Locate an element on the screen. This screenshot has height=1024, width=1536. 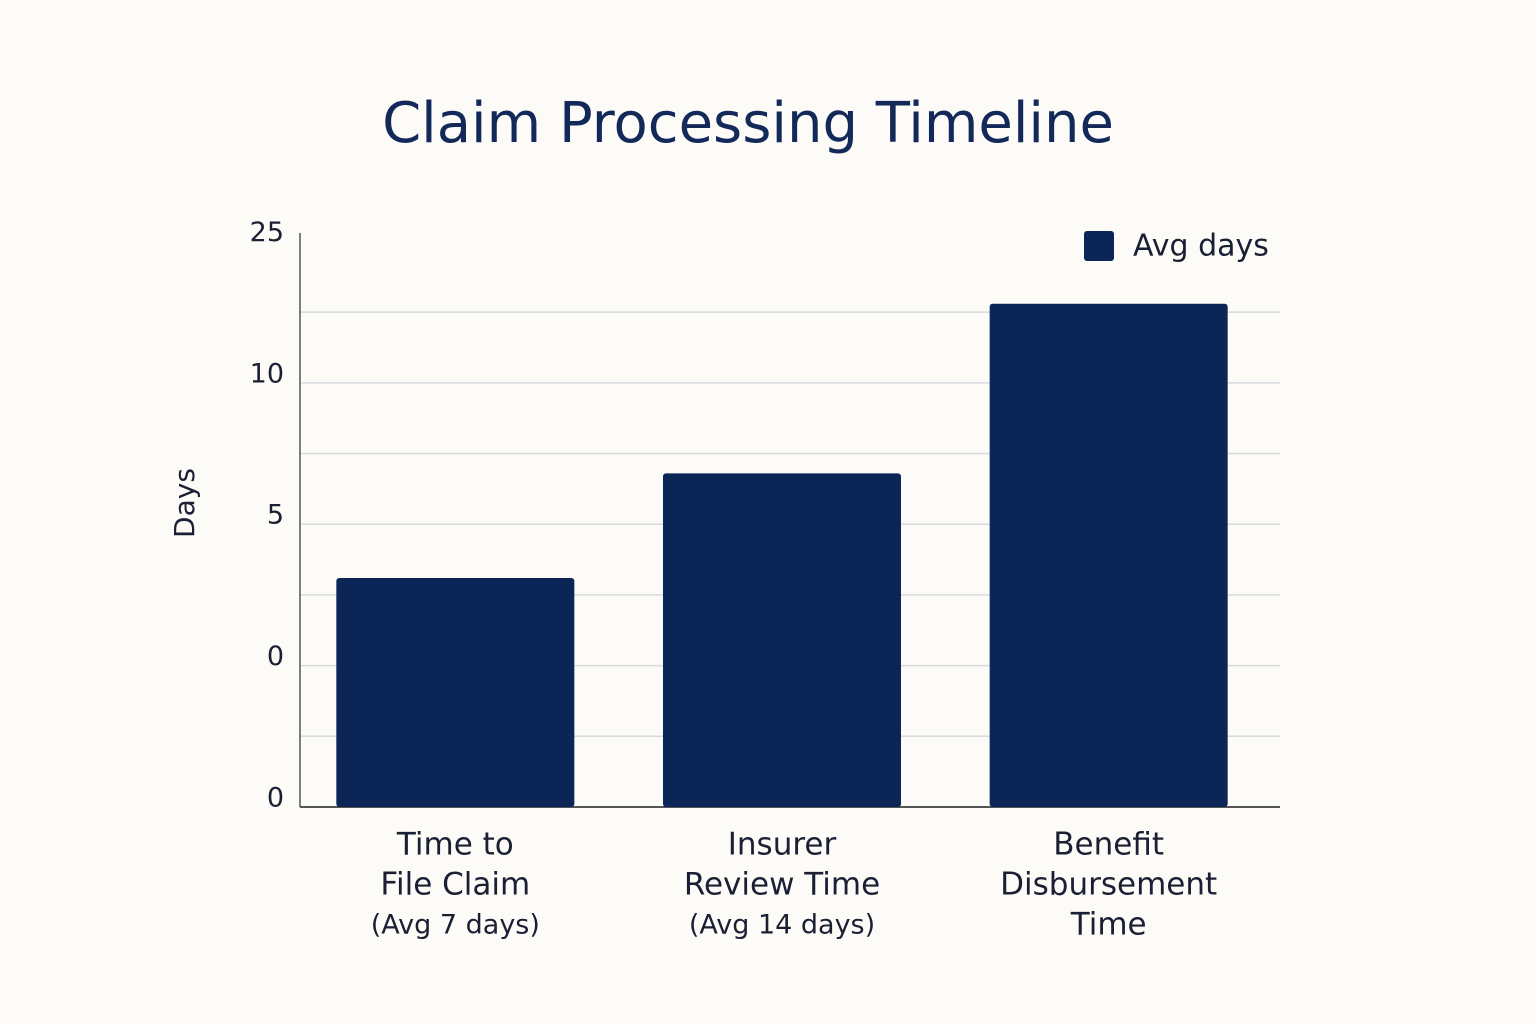
y-tick-label: 25 is located at coordinates (267, 232).